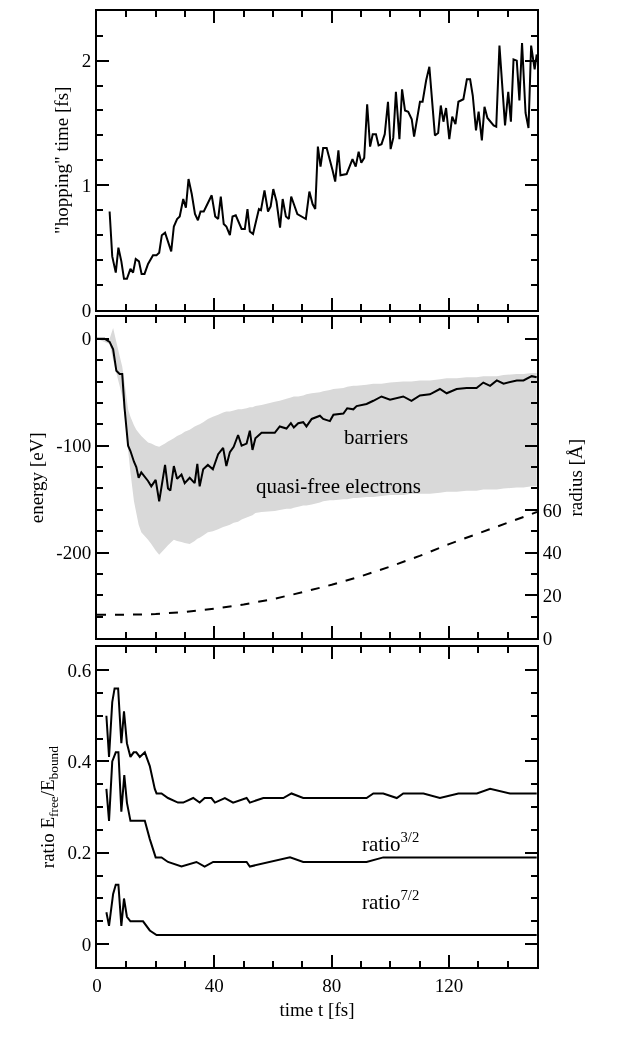 Image resolution: width=618 pixels, height=1038 pixels. I want to click on x-tick-label: 120, so click(449, 985).